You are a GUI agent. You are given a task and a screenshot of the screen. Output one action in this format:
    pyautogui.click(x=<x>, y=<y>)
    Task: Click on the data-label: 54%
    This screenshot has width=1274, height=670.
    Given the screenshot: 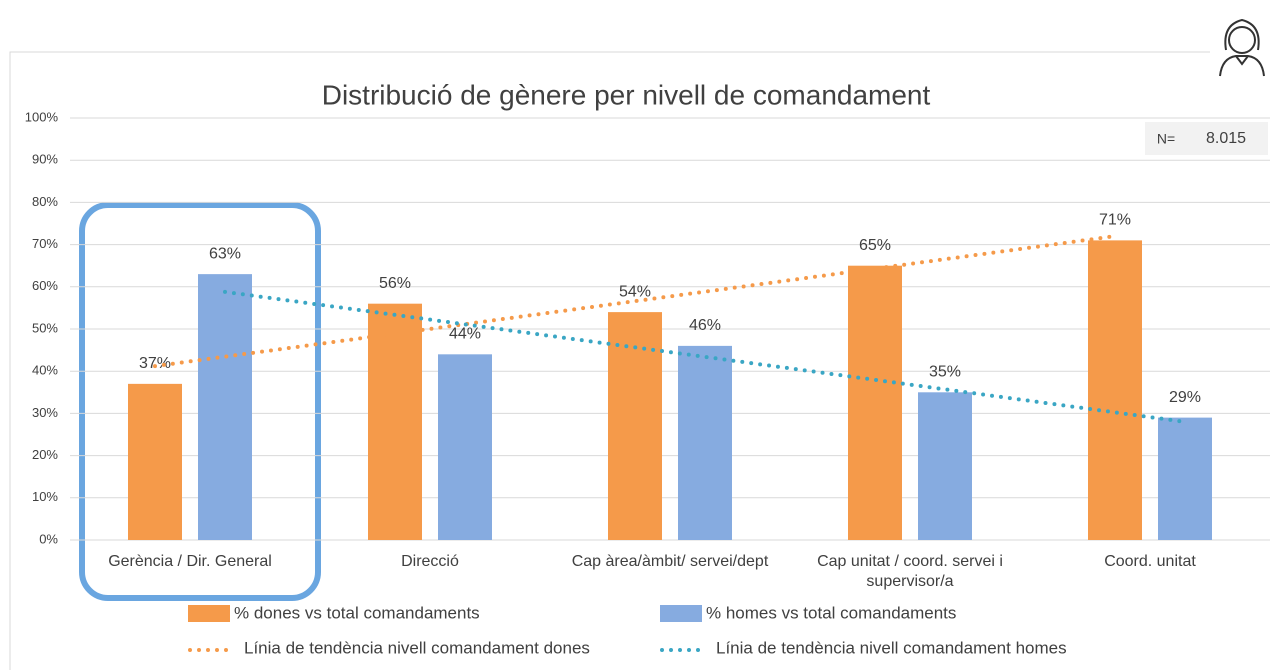 What is the action you would take?
    pyautogui.click(x=635, y=291)
    